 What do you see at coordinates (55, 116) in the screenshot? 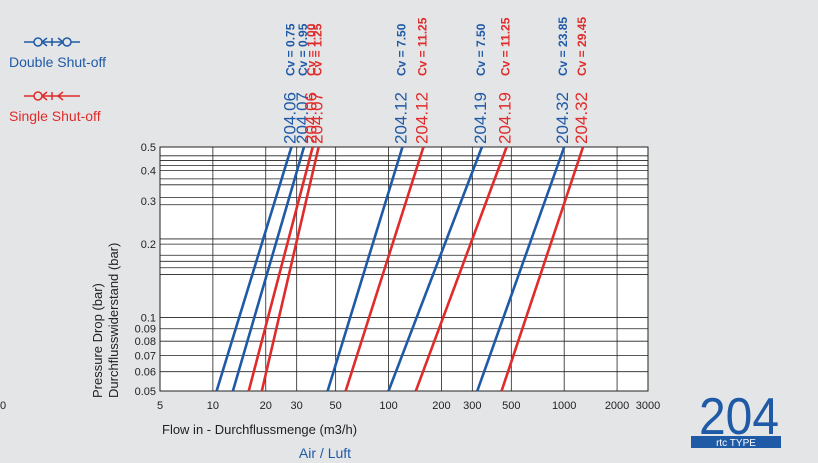
I see `legend-single-label: Single Shut-off` at bounding box center [55, 116].